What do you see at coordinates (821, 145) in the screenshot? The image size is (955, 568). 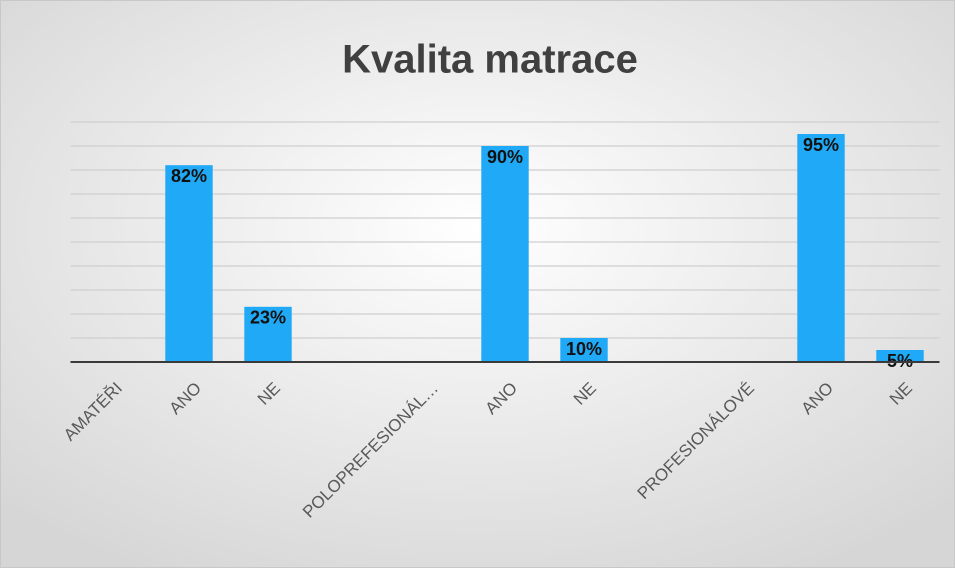 I see `data-label: 95%` at bounding box center [821, 145].